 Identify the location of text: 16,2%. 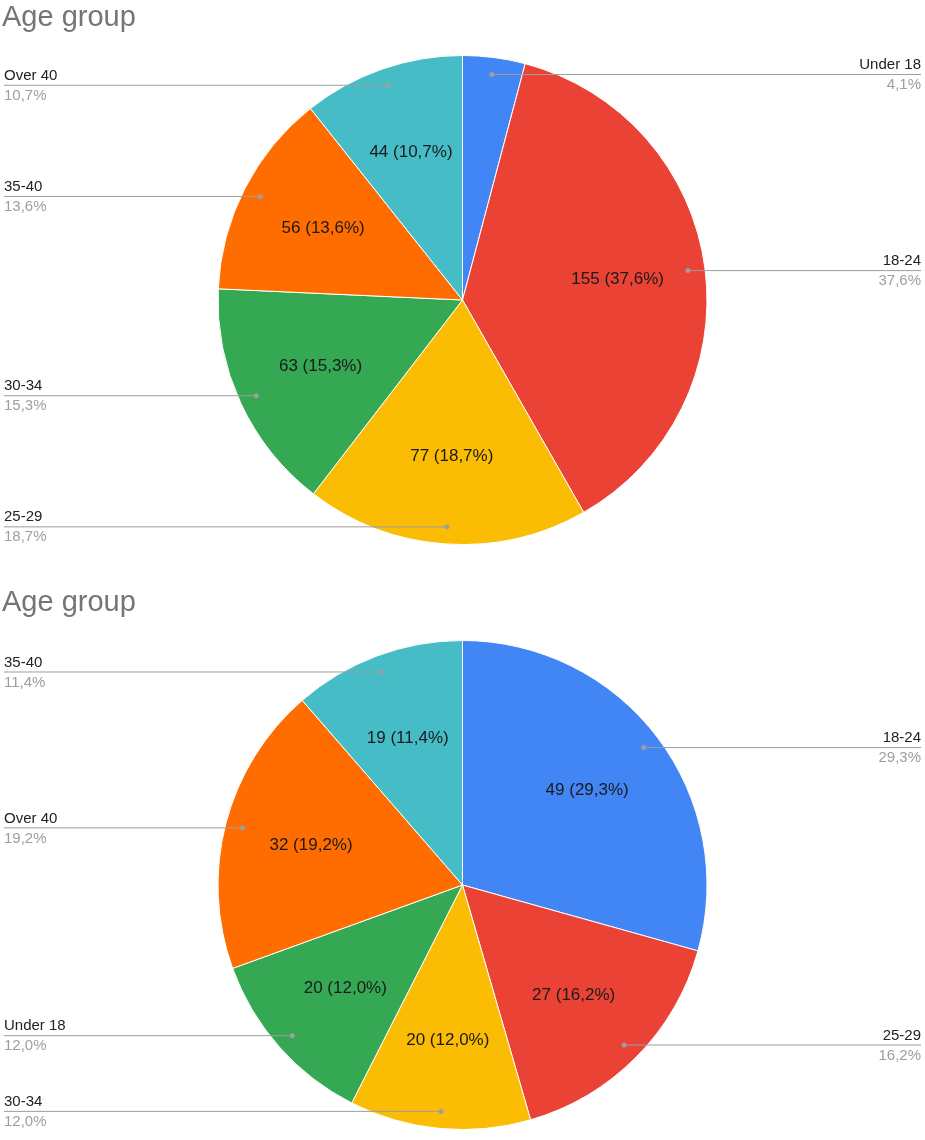
(899, 1054).